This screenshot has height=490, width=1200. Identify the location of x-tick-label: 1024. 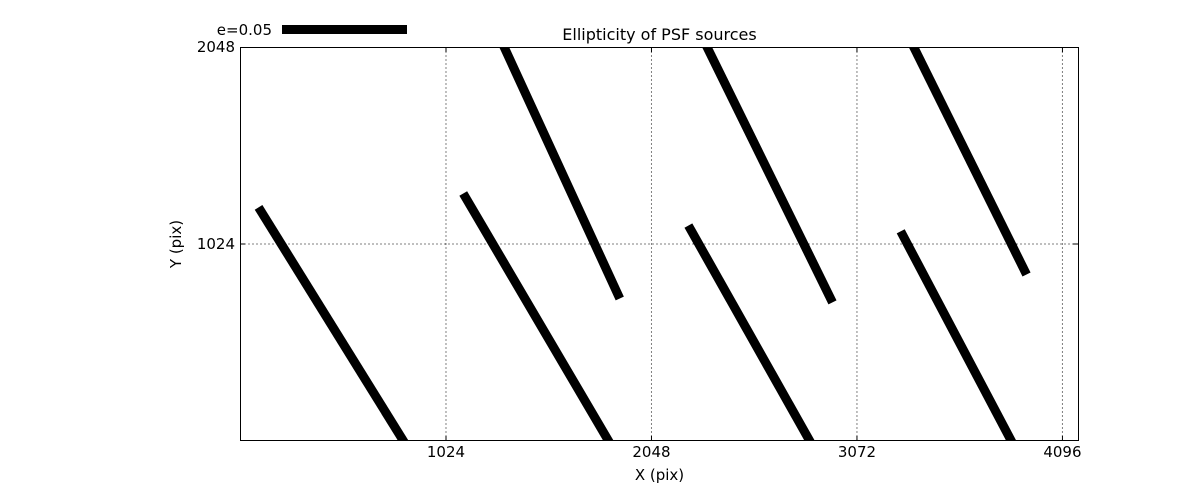
(446, 452).